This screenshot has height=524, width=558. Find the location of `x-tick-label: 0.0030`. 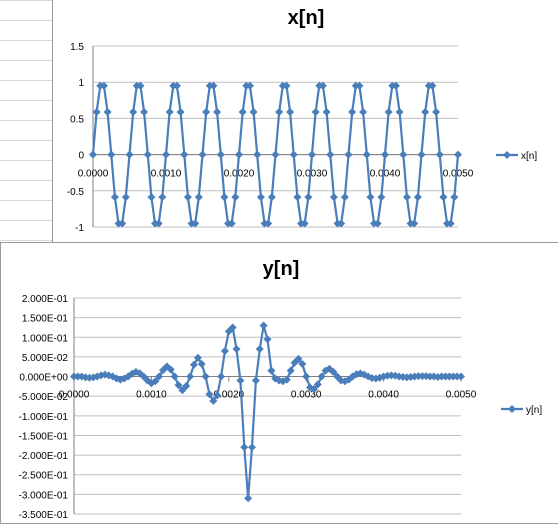

x-tick-label: 0.0030 is located at coordinates (306, 395).